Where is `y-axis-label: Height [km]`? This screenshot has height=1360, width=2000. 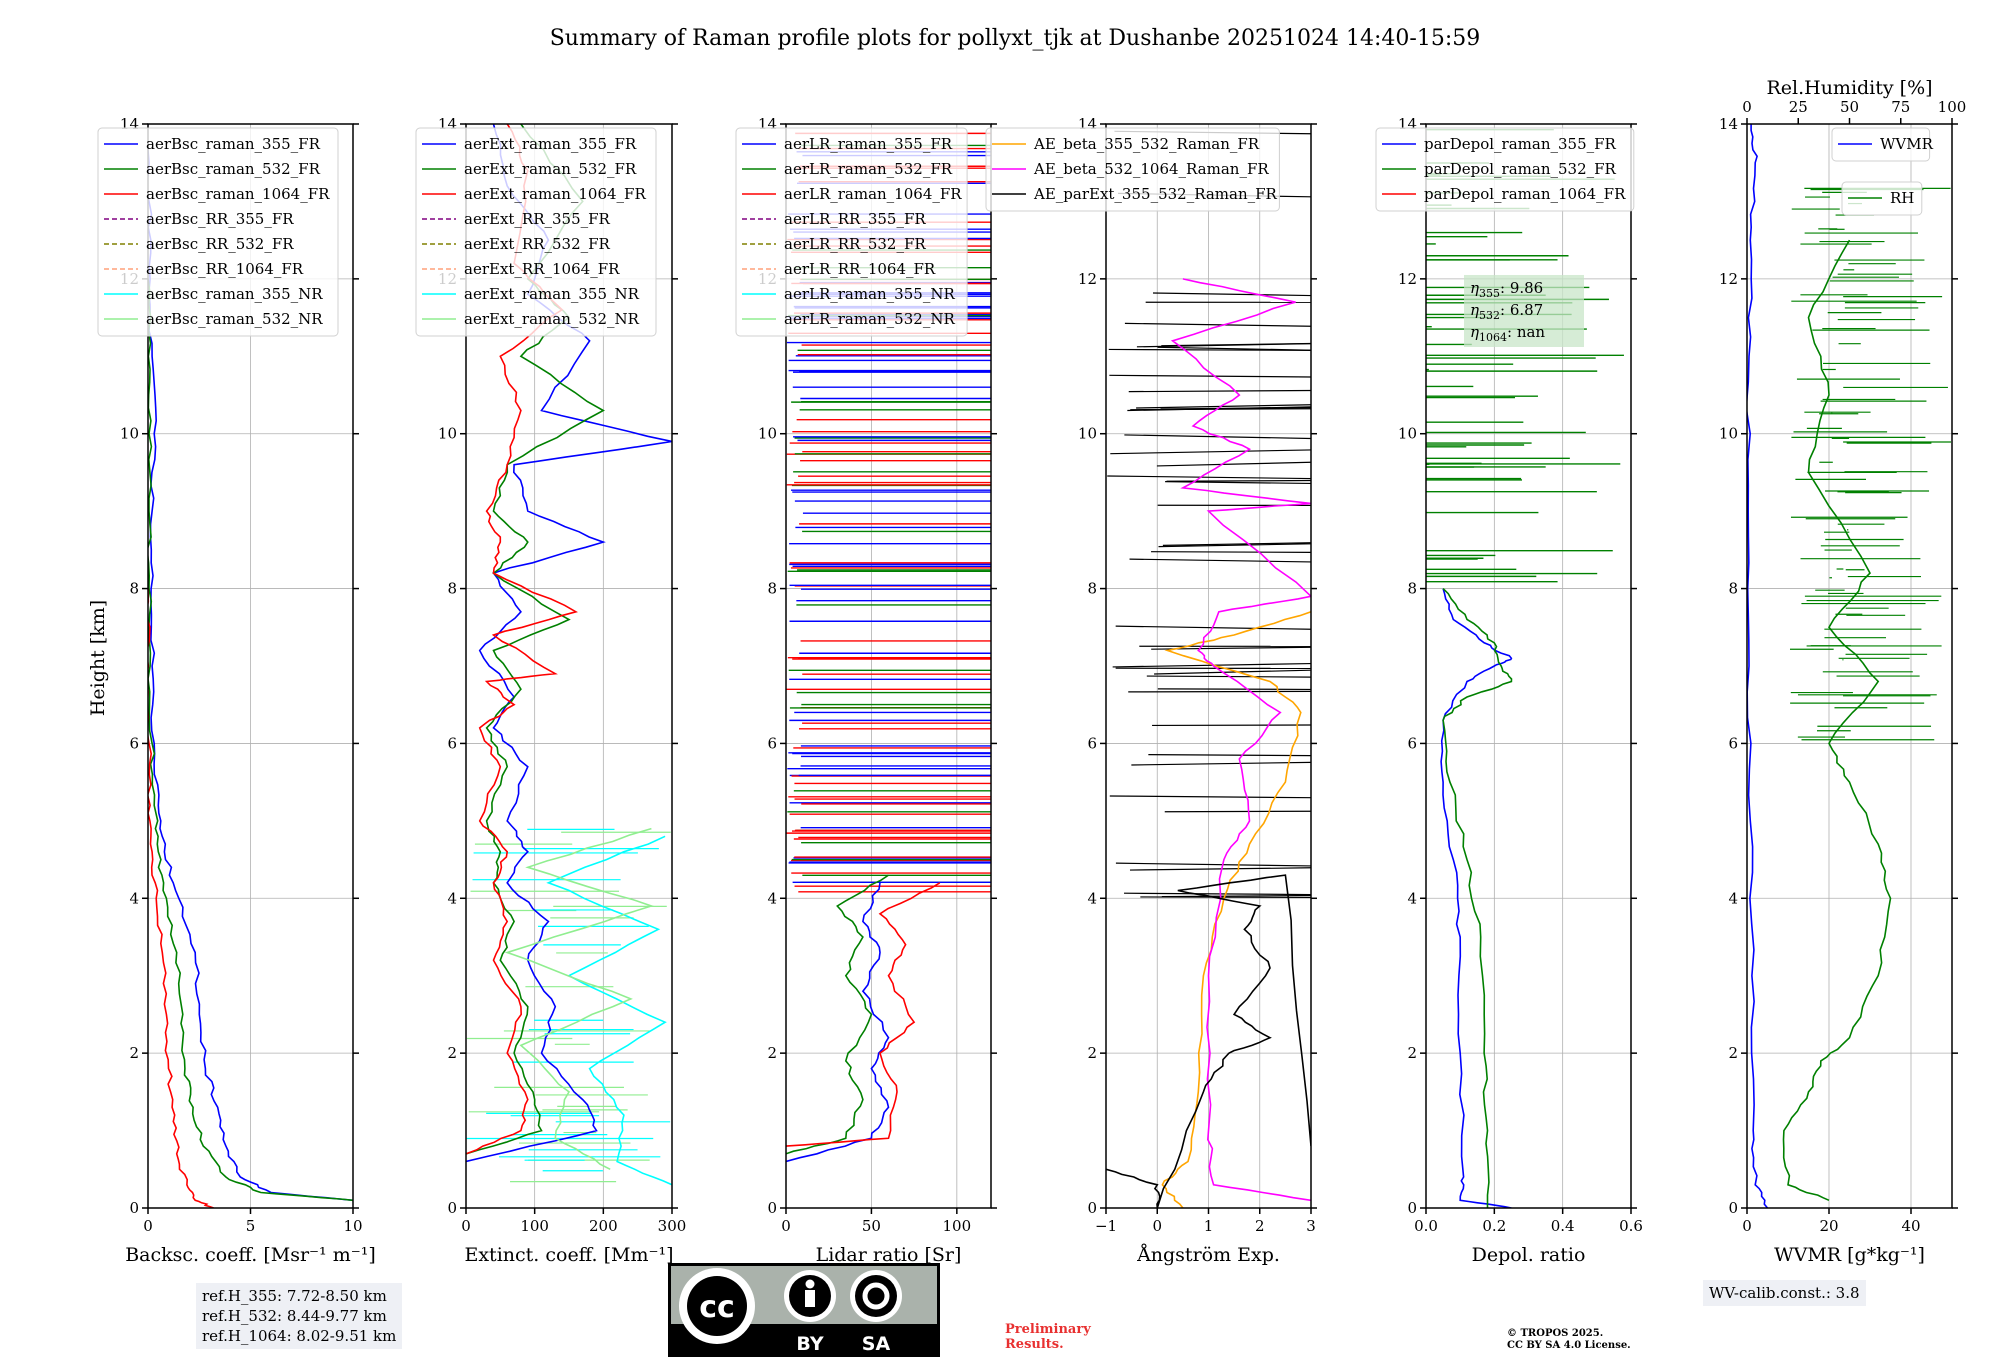 y-axis-label: Height [km] is located at coordinates (98, 658).